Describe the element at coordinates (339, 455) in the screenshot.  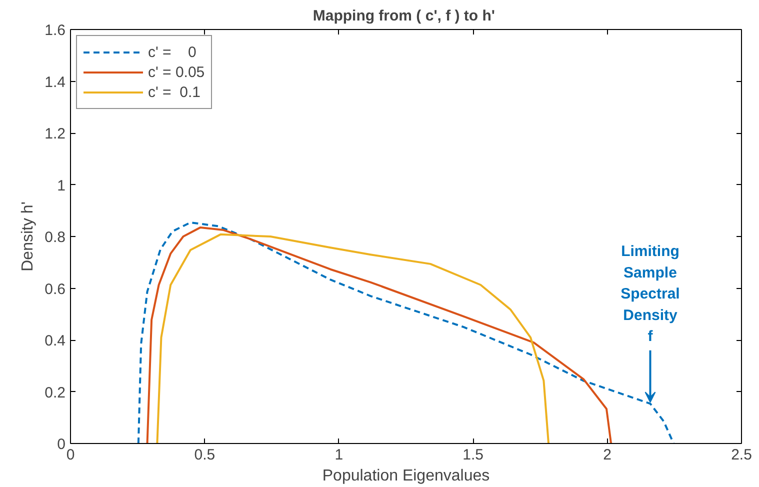
I see `x-tick-label: 1` at that location.